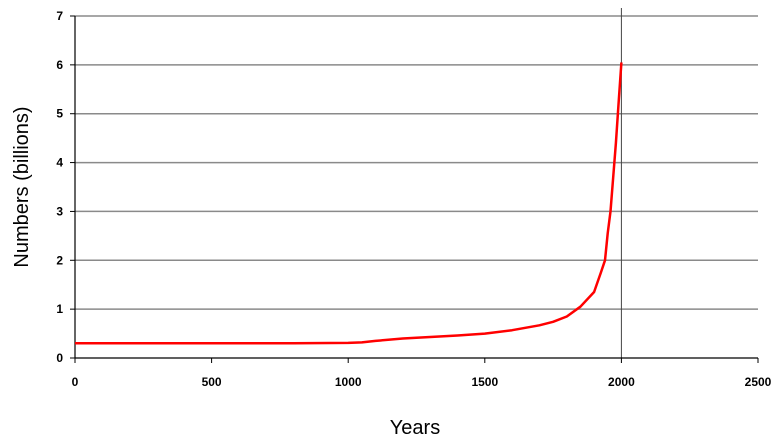  What do you see at coordinates (59, 211) in the screenshot?
I see `y-tick-label-3: 3` at bounding box center [59, 211].